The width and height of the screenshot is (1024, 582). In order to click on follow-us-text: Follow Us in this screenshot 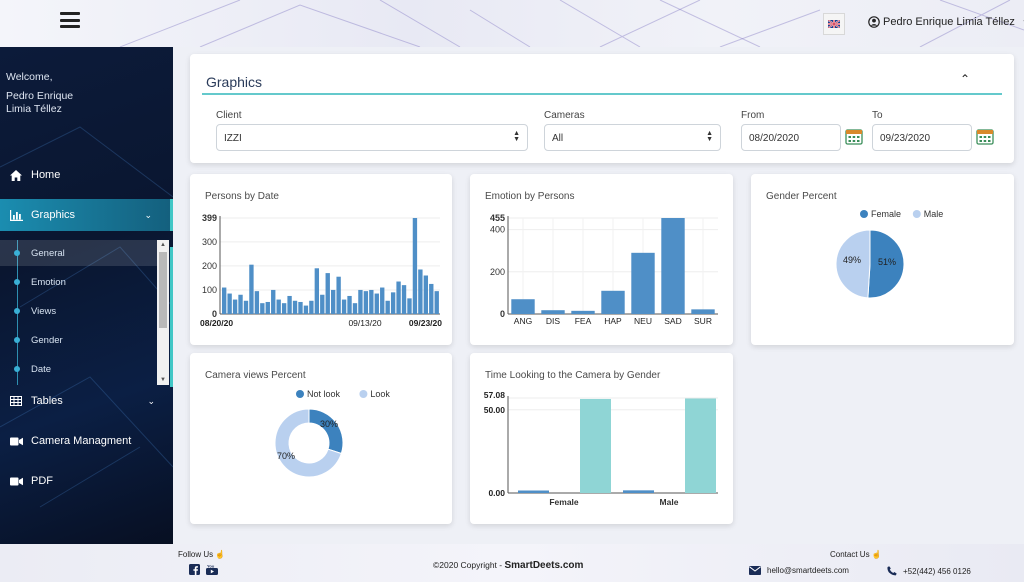, I will do `click(196, 554)`.